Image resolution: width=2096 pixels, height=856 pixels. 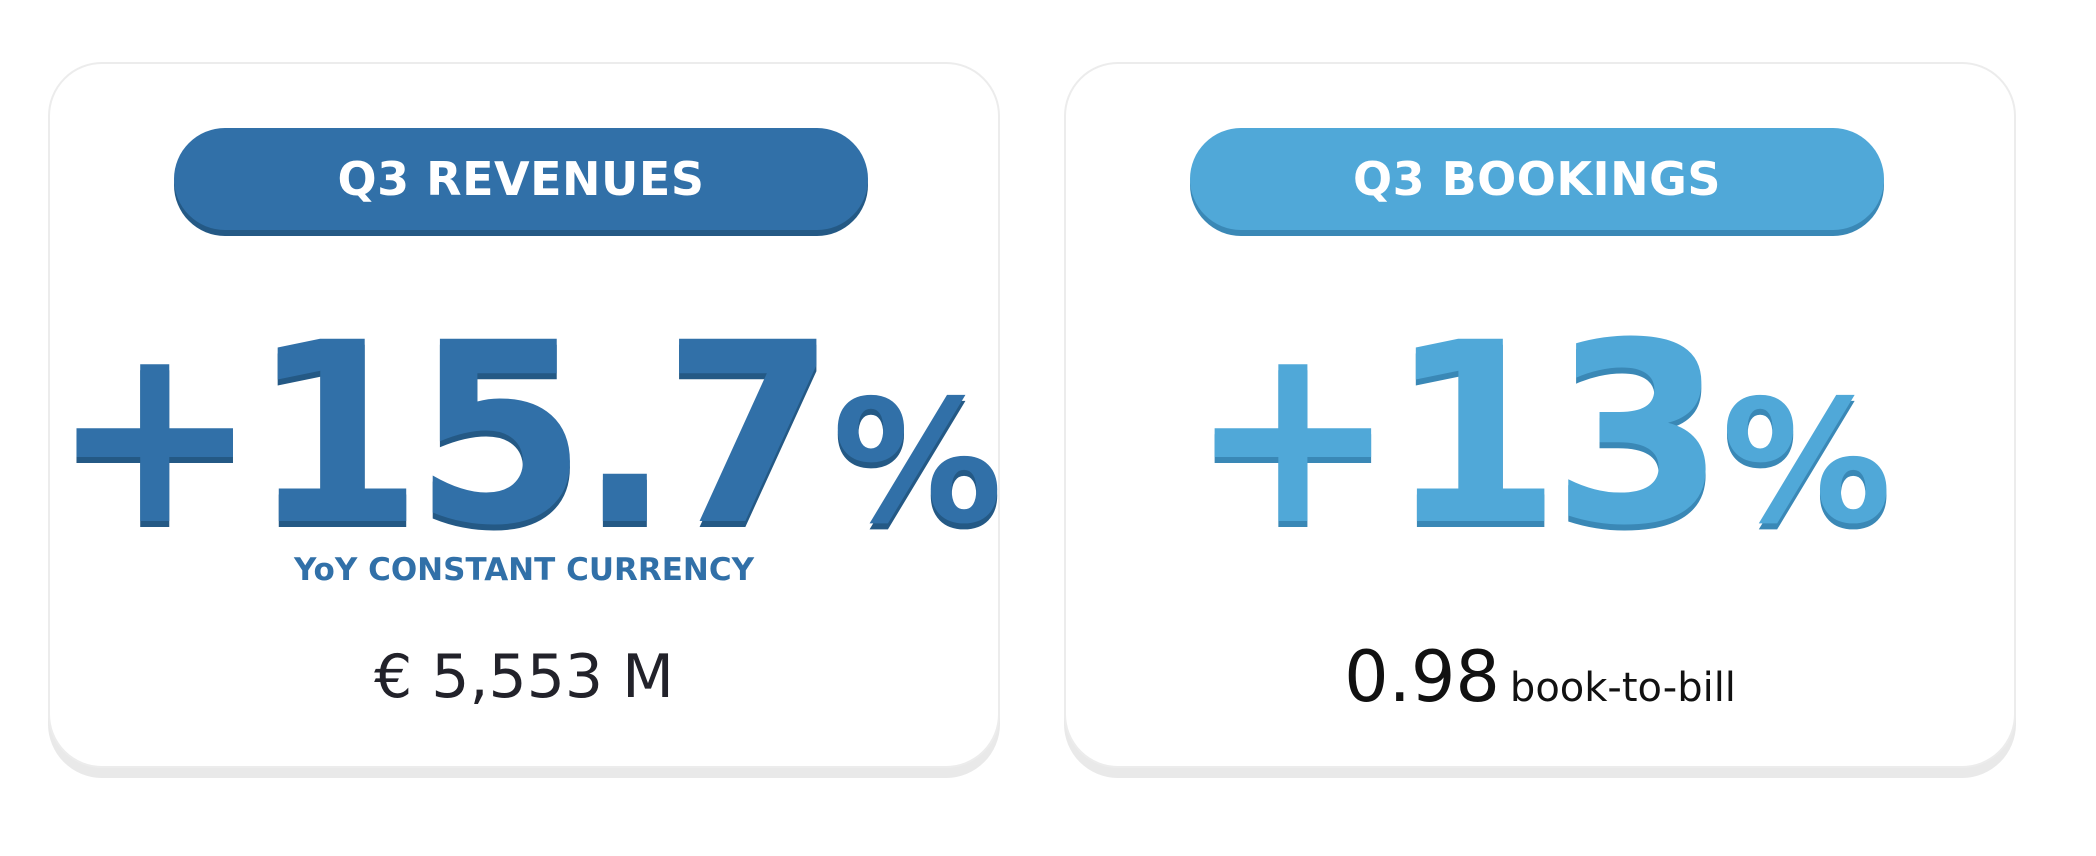 I want to click on revenues-title-pill: Q3 REVENUES, so click(x=521, y=179).